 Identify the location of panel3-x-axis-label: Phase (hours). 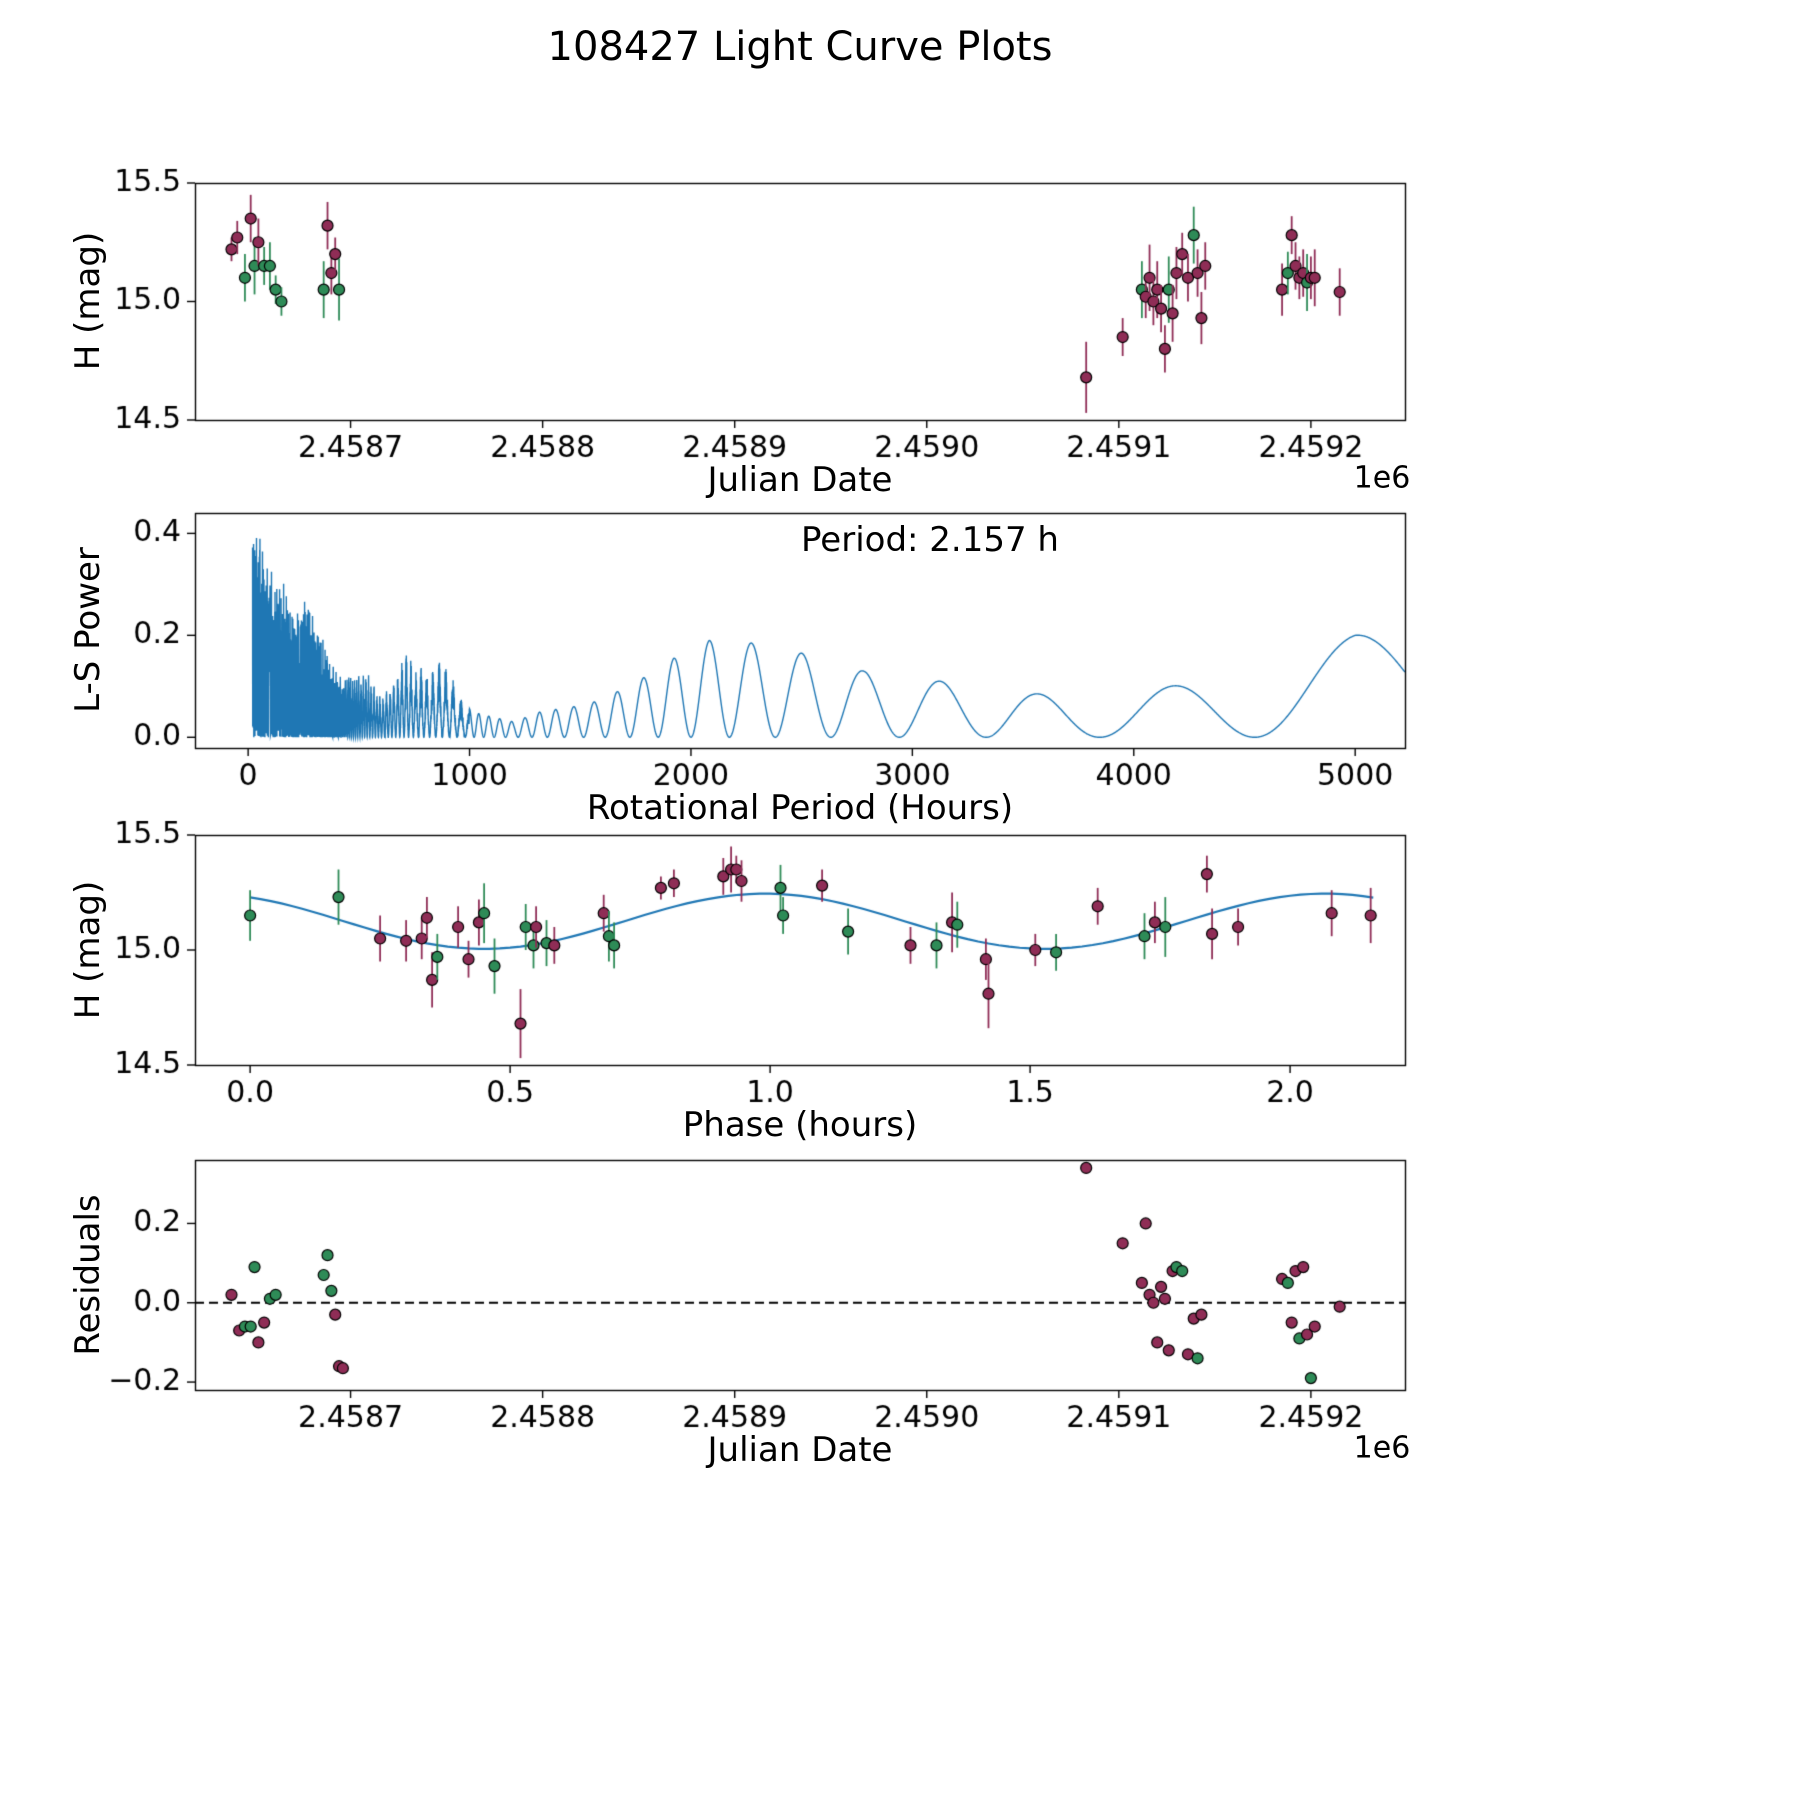
(800, 1125).